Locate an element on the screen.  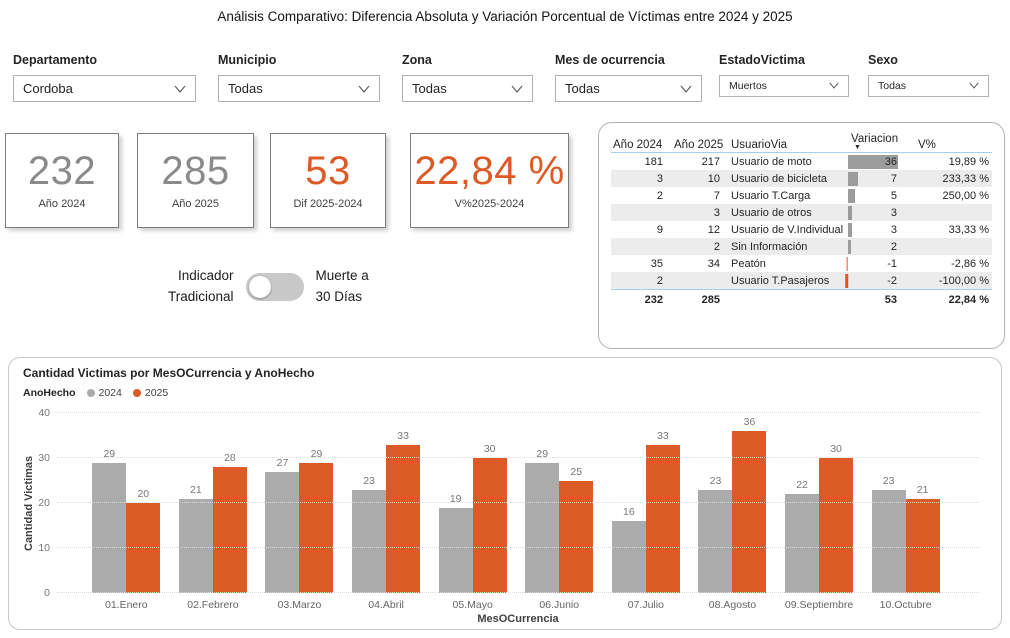
variacion-value: 5 is located at coordinates (893, 195).